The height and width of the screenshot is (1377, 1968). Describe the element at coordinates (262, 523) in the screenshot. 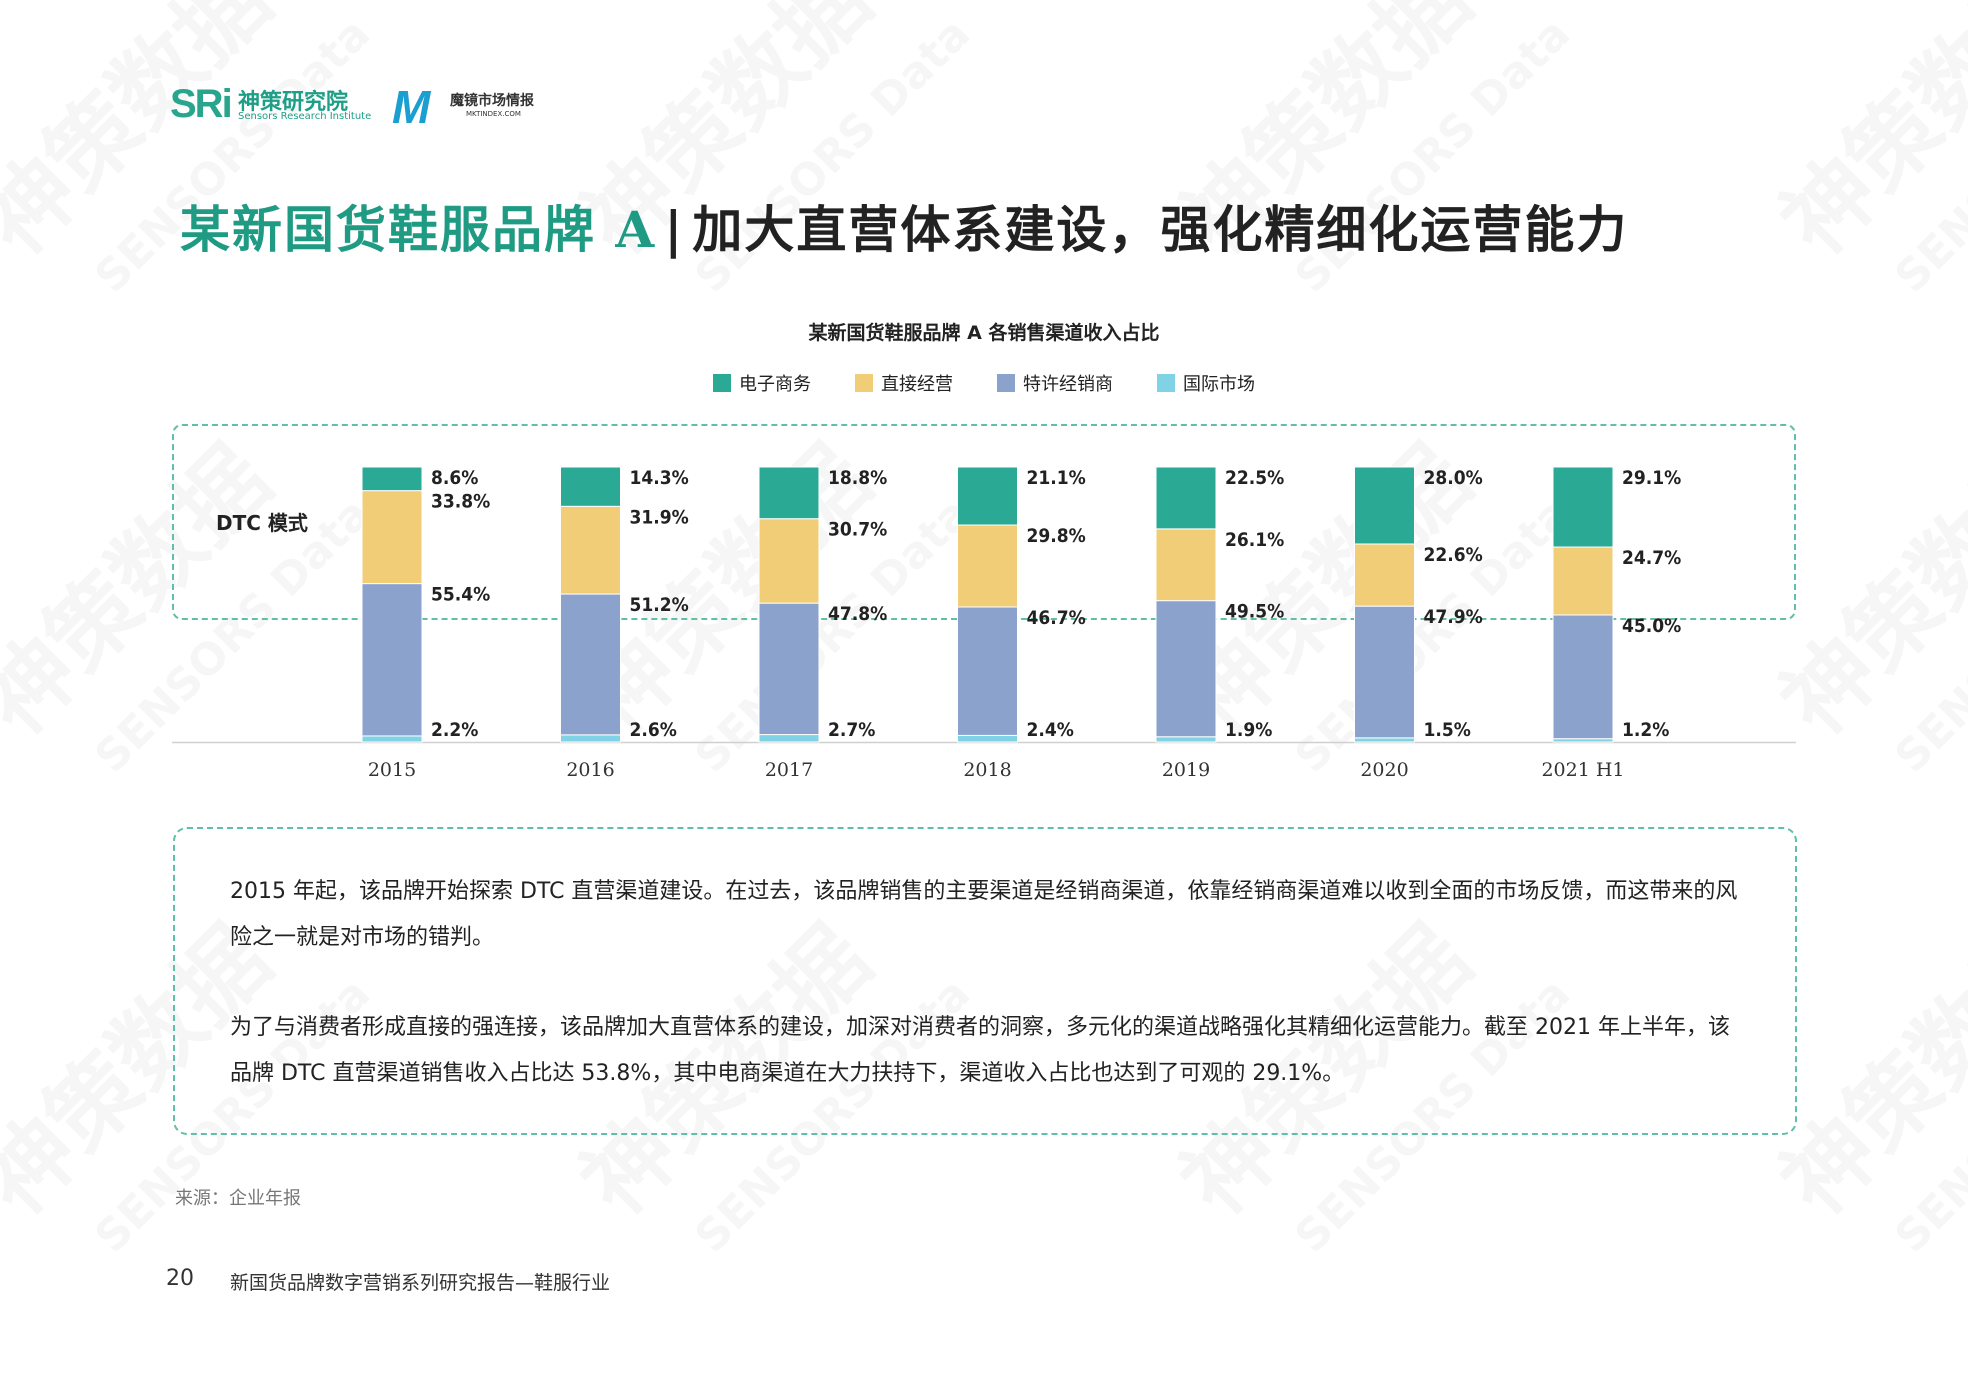

I see `dtc-annotation: DTC 模式` at that location.